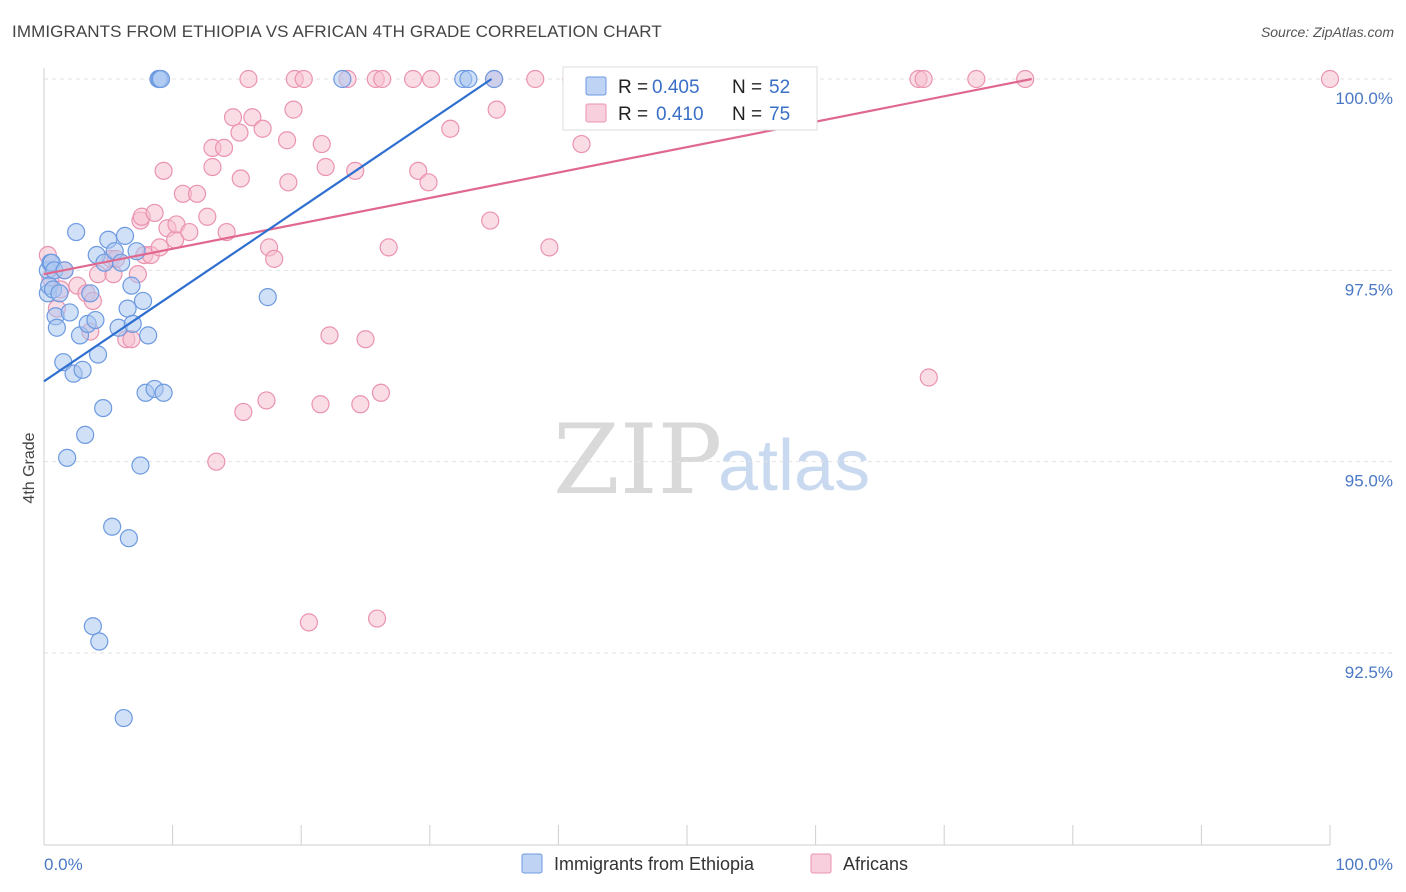  I want to click on trend-line-ethiopia, so click(268, 230).